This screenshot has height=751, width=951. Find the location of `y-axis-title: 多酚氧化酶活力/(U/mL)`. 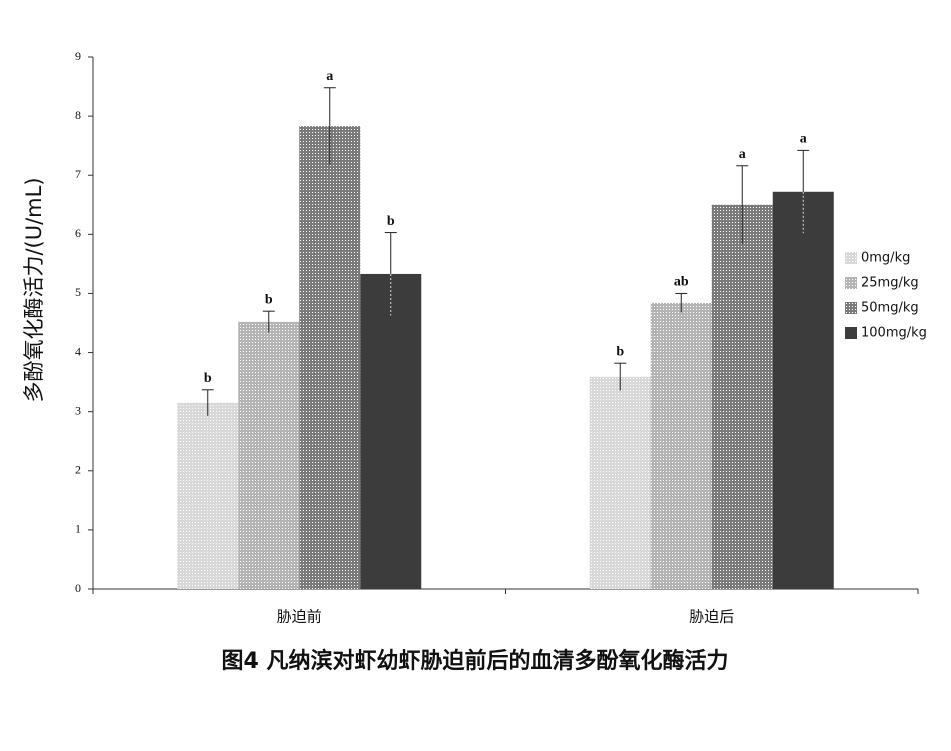

y-axis-title: 多酚氧化酶活力/(U/mL) is located at coordinates (34, 289).